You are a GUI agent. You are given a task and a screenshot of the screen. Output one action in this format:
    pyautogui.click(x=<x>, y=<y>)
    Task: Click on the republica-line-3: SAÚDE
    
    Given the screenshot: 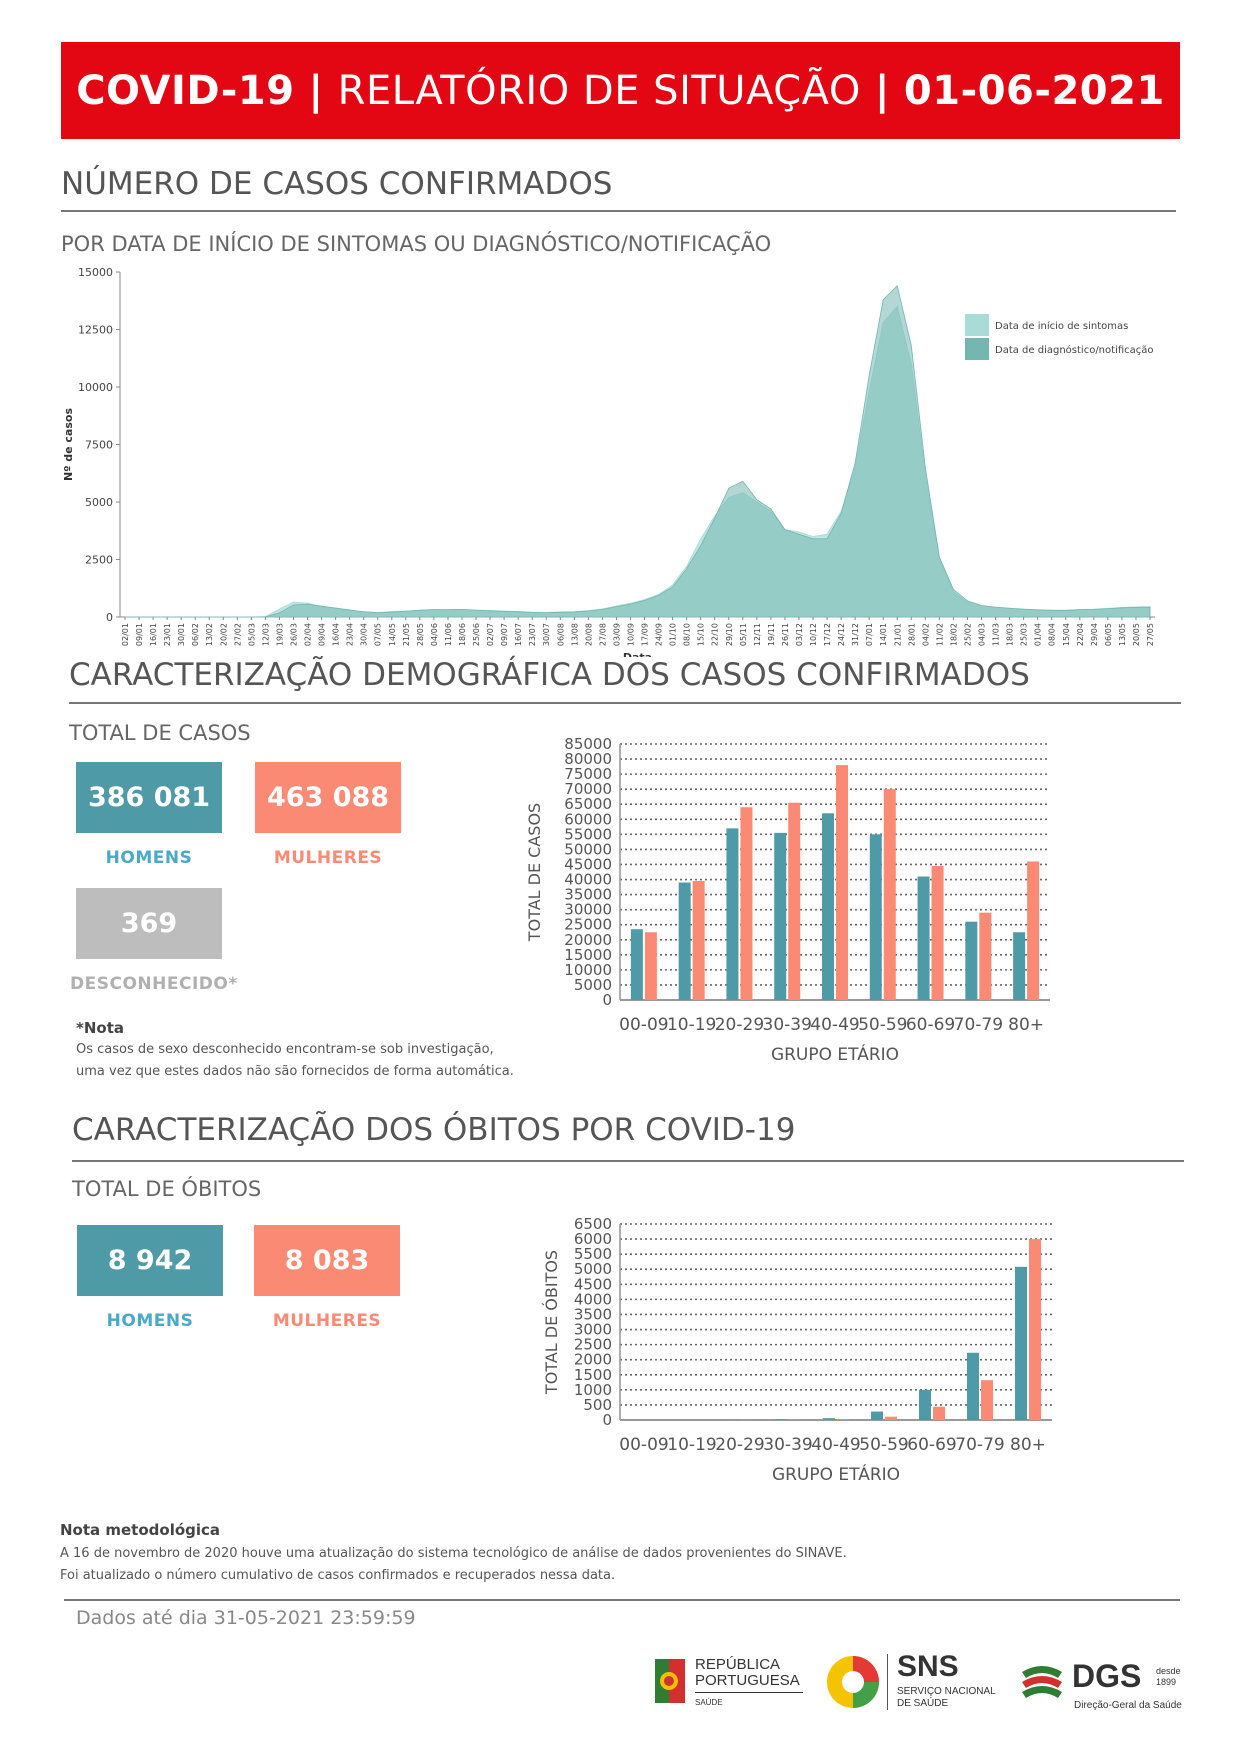 What is the action you would take?
    pyautogui.click(x=749, y=1701)
    